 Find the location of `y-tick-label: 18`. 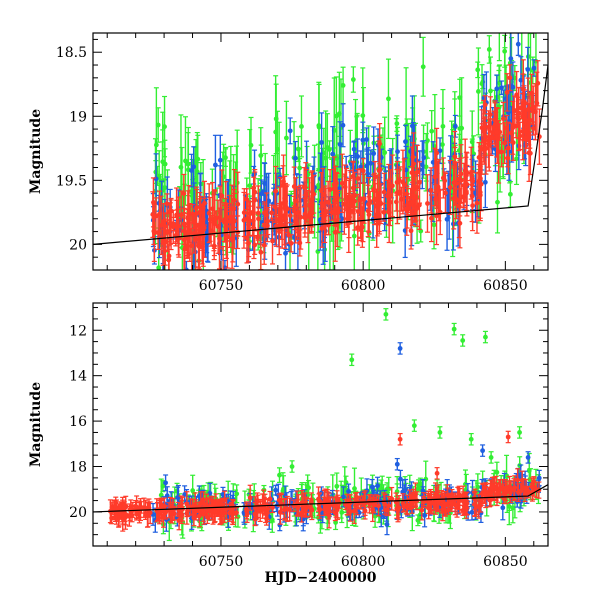

y-tick-label: 18 is located at coordinates (78, 468).